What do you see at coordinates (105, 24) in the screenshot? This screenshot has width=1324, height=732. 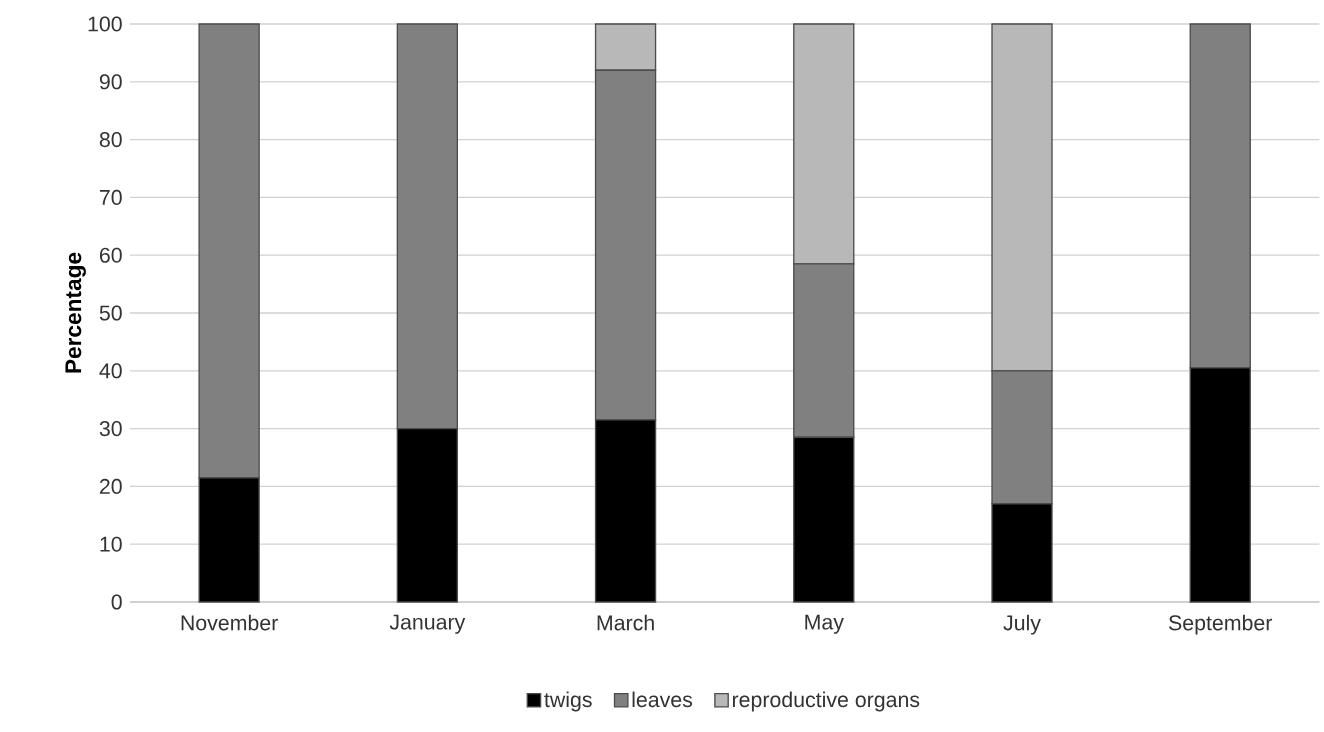 I see `y-tick-label: 100` at bounding box center [105, 24].